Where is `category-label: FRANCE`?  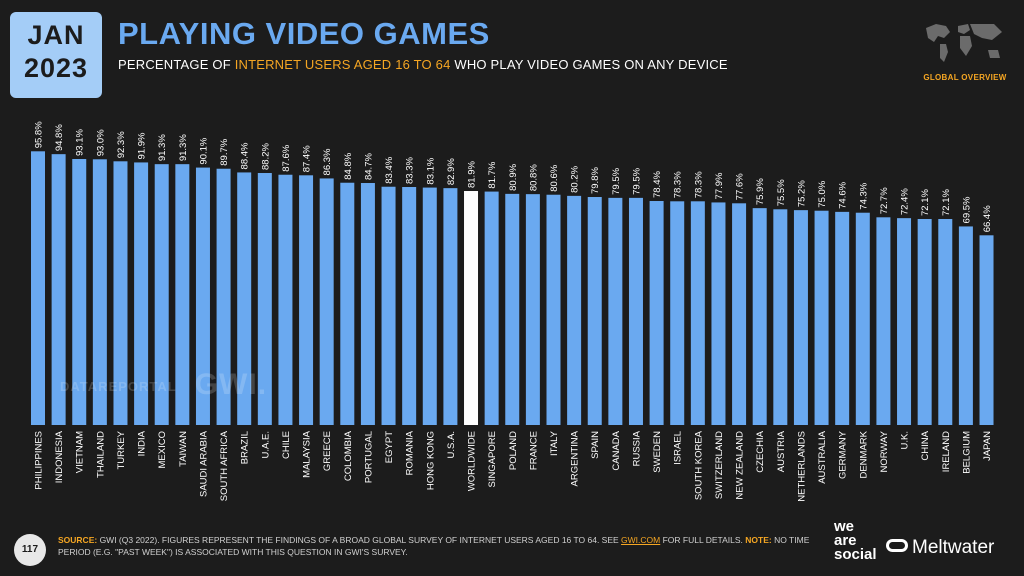
category-label: FRANCE is located at coordinates (533, 450).